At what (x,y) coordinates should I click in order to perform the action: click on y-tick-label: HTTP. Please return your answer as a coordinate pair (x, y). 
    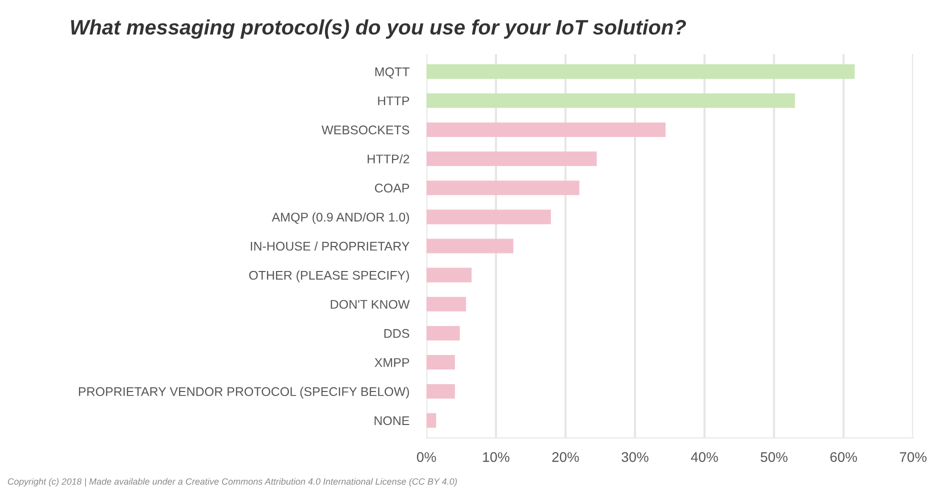
    Looking at the image, I should click on (394, 101).